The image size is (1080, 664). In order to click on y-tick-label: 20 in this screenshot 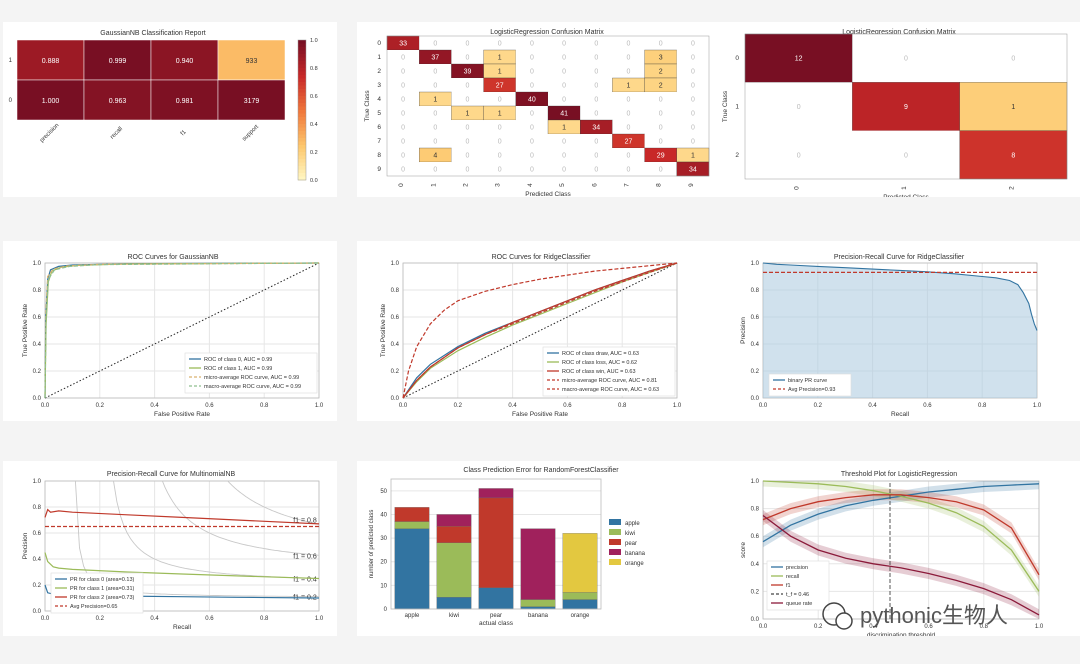, I will do `click(383, 563)`.